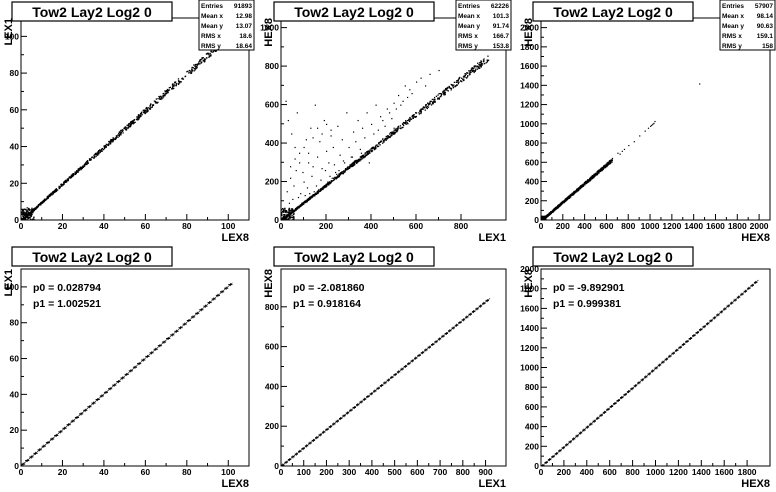  I want to click on stats-label: Mean y, so click(212, 26).